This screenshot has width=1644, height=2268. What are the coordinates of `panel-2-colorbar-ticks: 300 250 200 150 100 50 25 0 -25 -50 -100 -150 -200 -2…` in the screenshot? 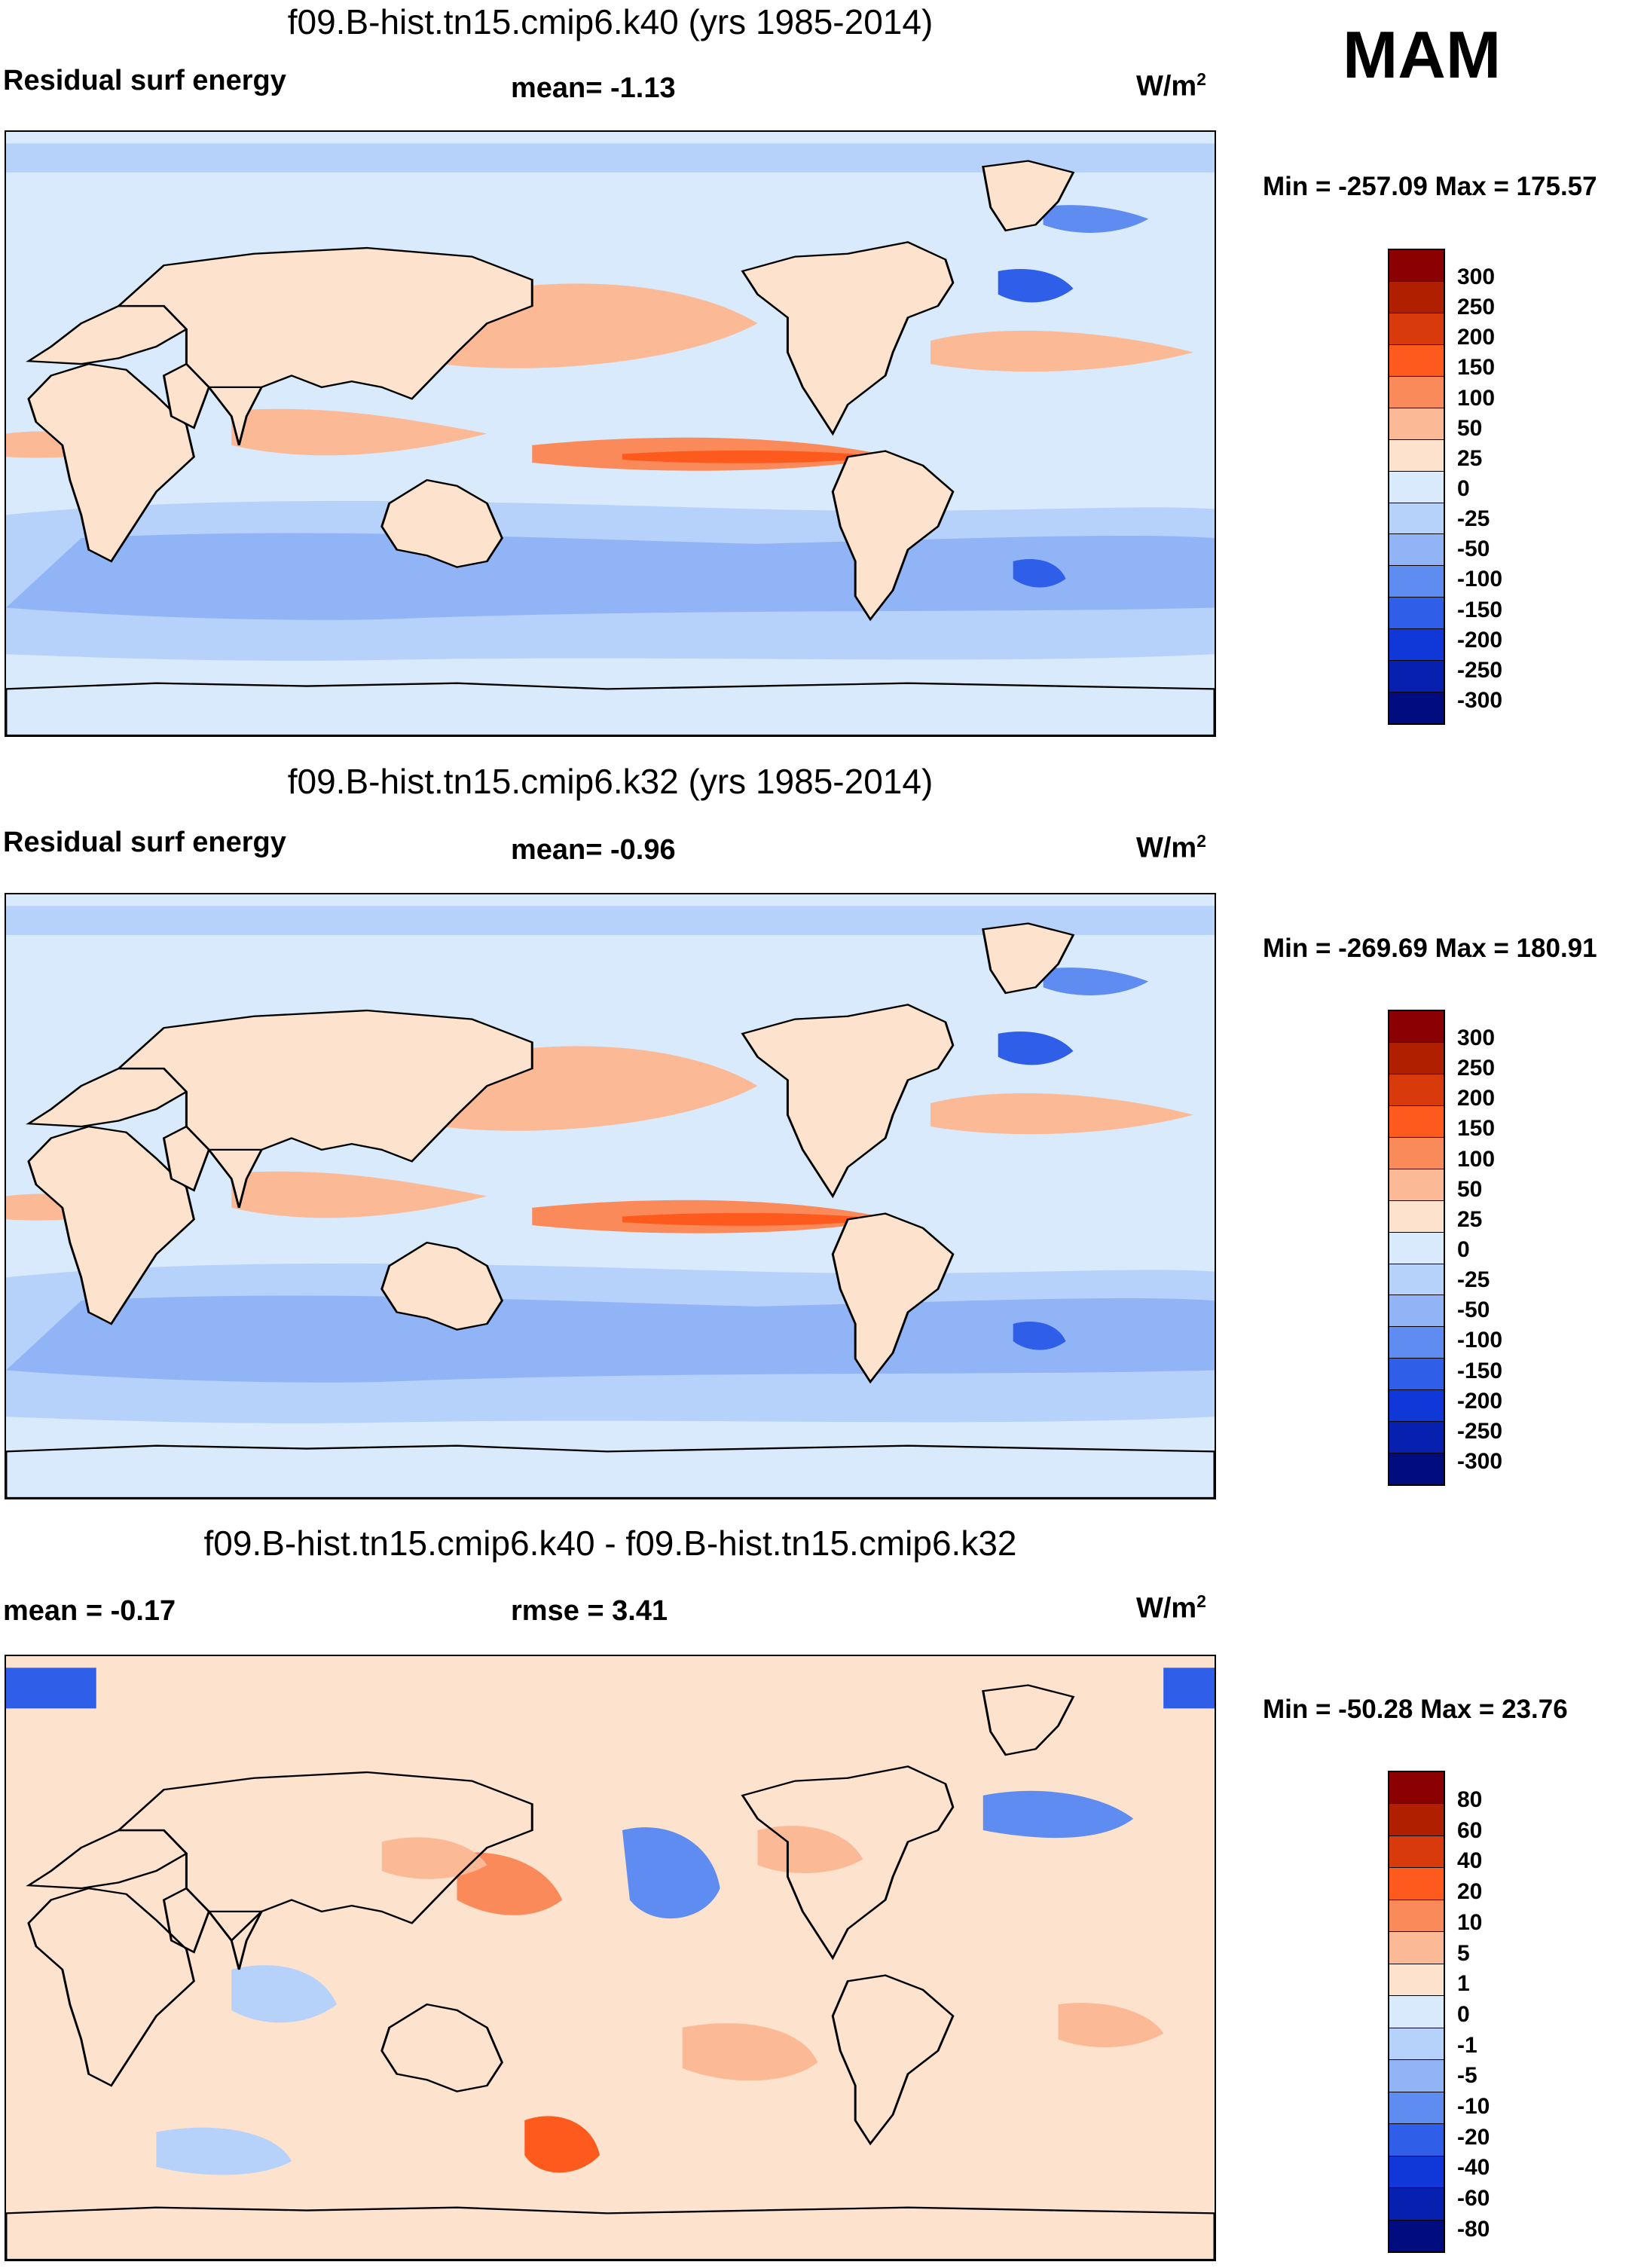 It's located at (1479, 1250).